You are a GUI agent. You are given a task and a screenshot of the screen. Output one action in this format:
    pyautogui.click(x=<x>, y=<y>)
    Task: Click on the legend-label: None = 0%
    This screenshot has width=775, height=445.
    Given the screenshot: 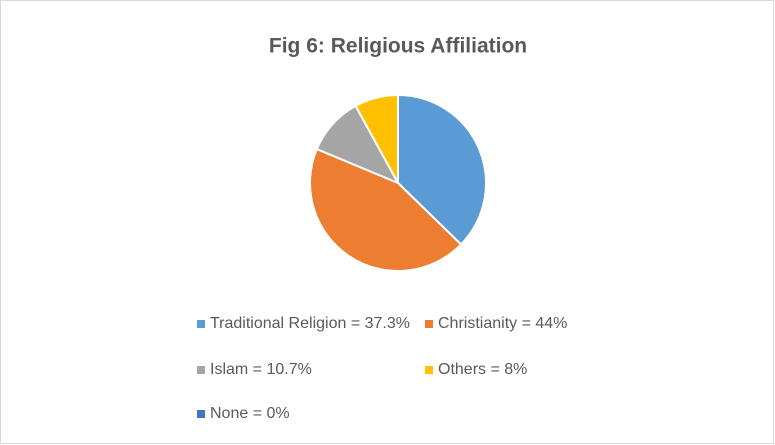 What is the action you would take?
    pyautogui.click(x=250, y=413)
    